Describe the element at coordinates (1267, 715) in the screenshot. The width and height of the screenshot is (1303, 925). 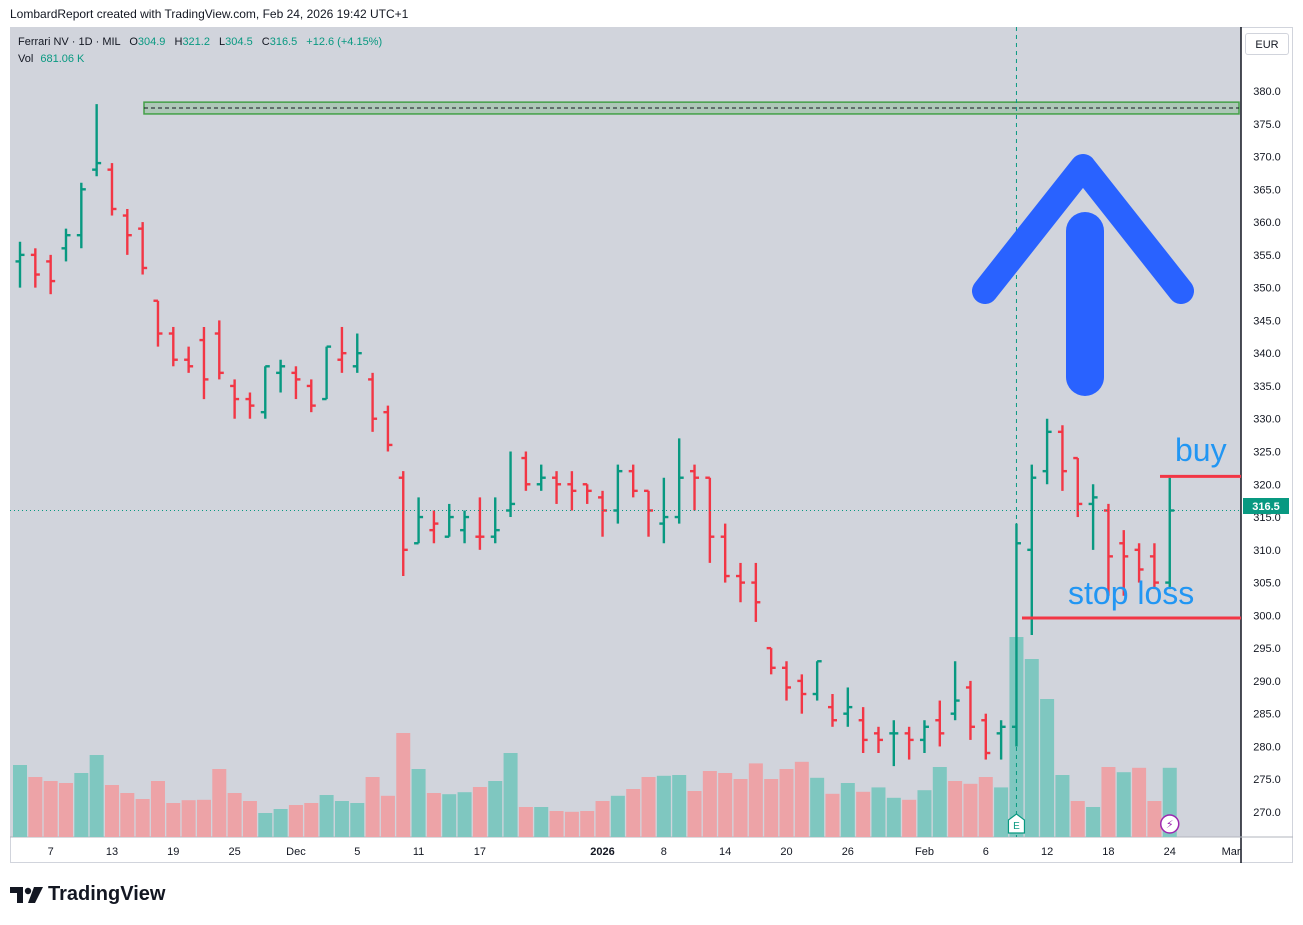
I see `price-tick-label: 285.0` at that location.